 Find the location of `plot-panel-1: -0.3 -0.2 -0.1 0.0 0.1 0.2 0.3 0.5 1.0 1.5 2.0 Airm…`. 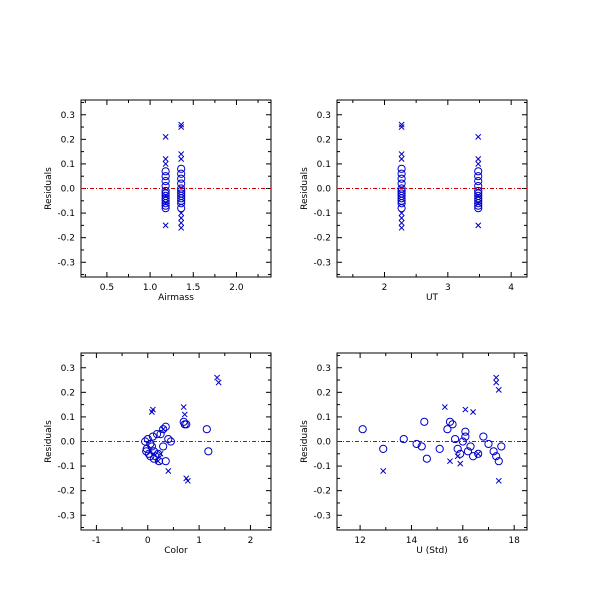

plot-panel-1: -0.3 -0.2 -0.1 0.0 0.1 0.2 0.3 0.5 1.0 1.5 2.0 Airm… is located at coordinates (158, 201).